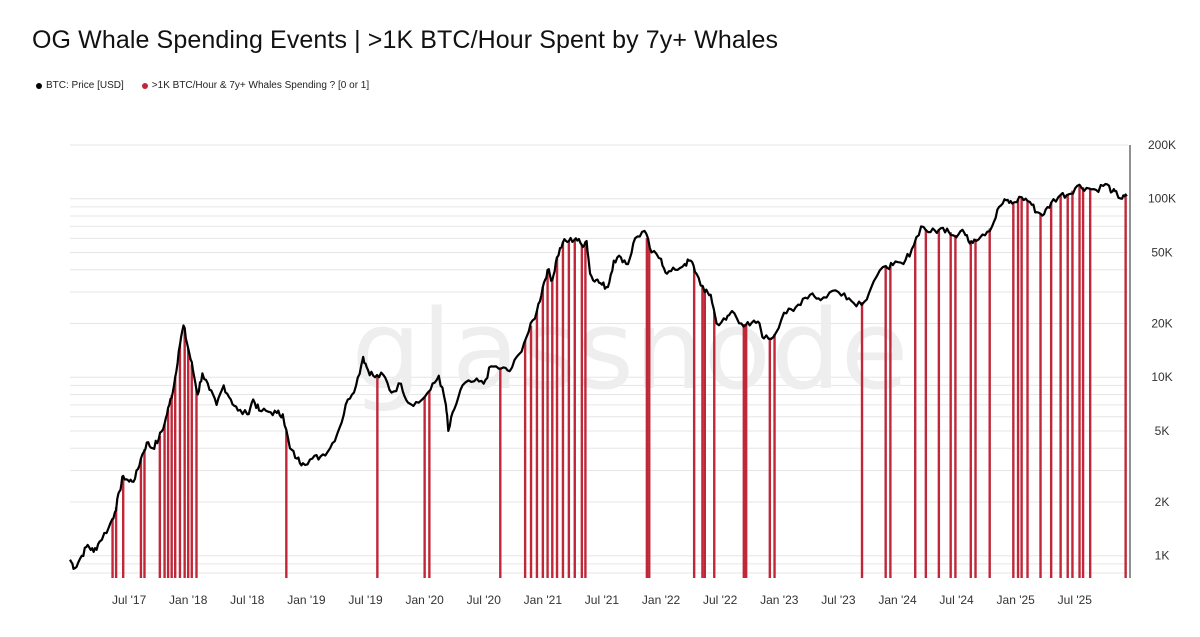 This screenshot has width=1200, height=637. Describe the element at coordinates (85, 85) in the screenshot. I see `legend-price-label: BTC: Price [USD]` at that location.